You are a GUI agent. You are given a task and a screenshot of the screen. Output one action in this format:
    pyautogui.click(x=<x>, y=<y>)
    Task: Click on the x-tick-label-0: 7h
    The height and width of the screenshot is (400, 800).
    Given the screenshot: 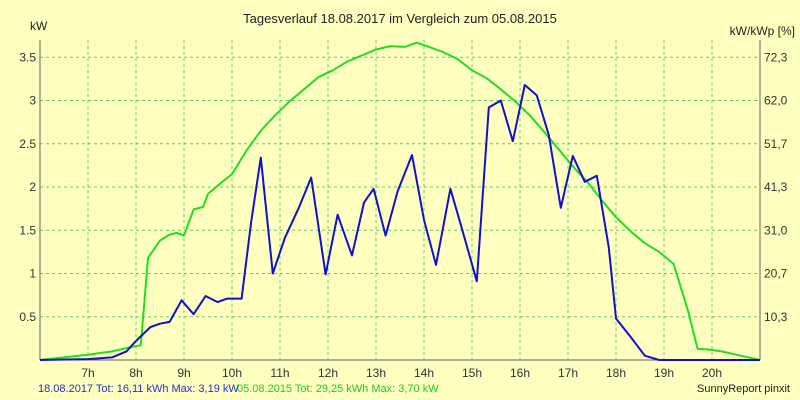 What is the action you would take?
    pyautogui.click(x=87, y=373)
    